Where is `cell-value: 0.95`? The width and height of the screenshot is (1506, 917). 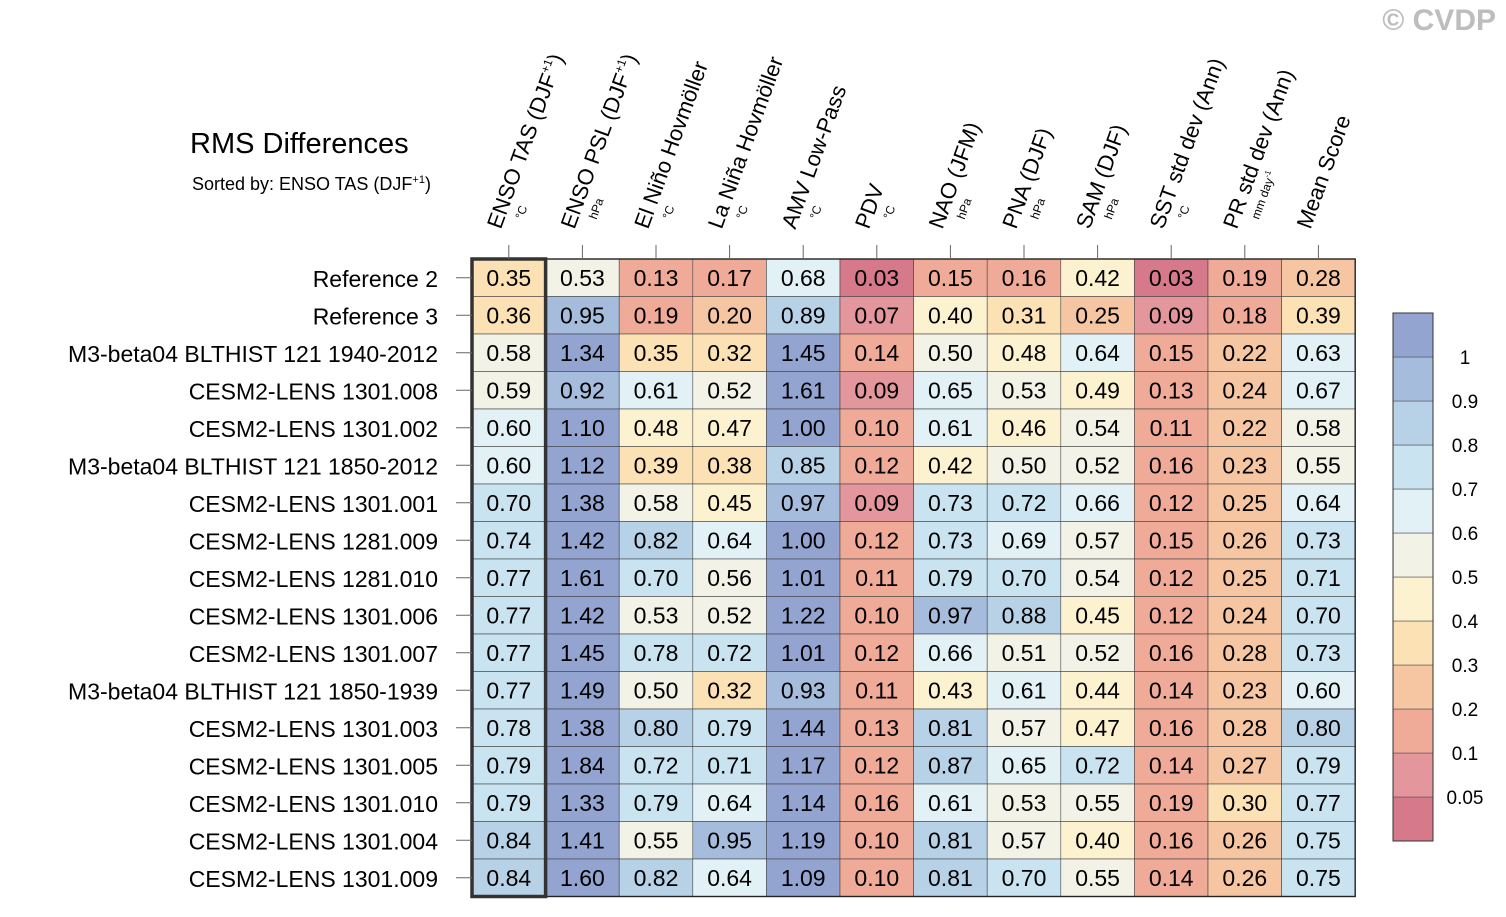
cell-value: 0.95 is located at coordinates (582, 315).